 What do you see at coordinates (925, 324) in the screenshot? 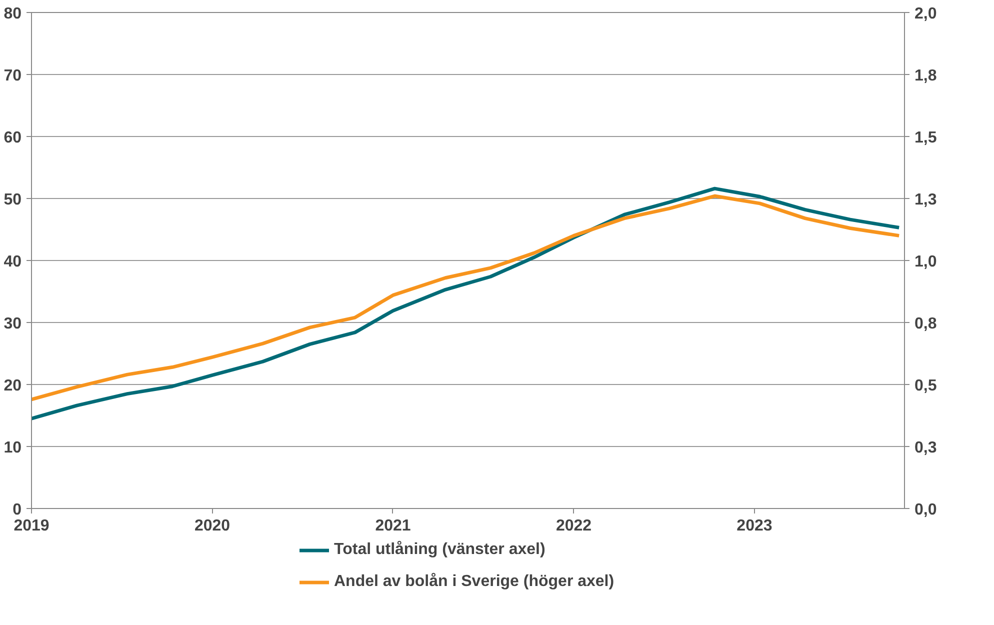
I see `y2-tick-label: 0,8` at bounding box center [925, 324].